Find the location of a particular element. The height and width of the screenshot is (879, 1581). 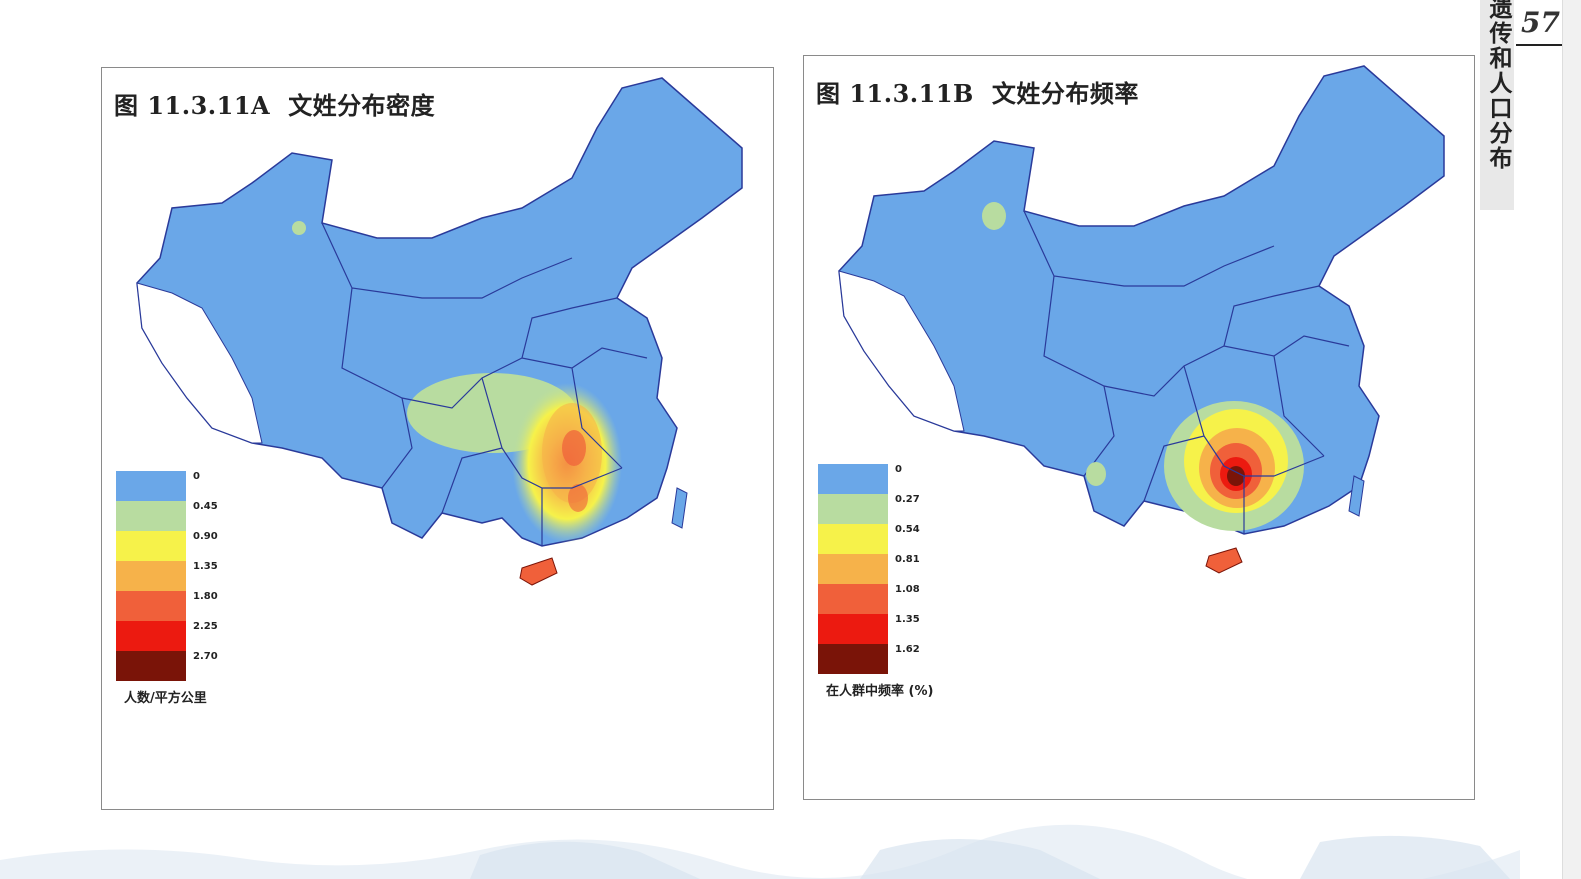

legend-unit: 在人群中频率 (%) is located at coordinates (880, 691).